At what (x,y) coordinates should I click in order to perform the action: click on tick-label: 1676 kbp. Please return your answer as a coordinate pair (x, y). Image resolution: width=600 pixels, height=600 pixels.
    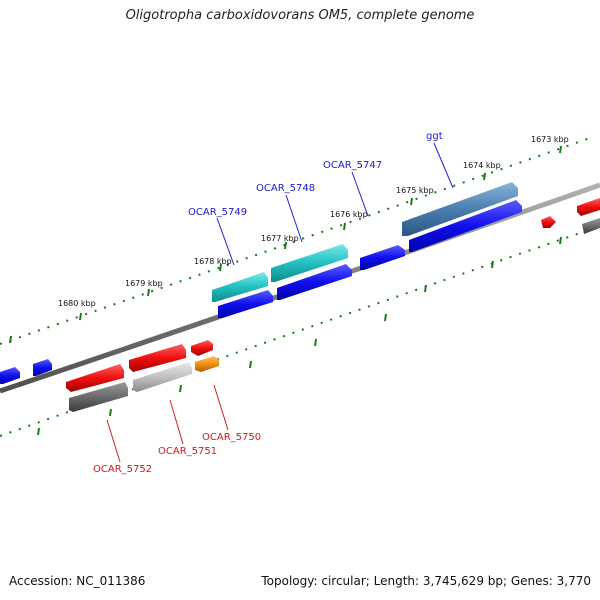
    Looking at the image, I should click on (349, 214).